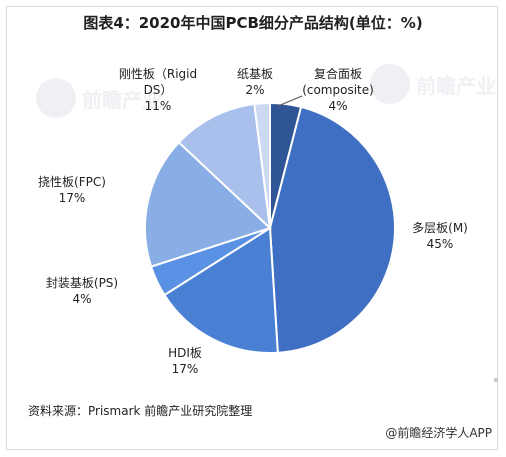  What do you see at coordinates (158, 106) in the screenshot?
I see `slice-value-label: 11%` at bounding box center [158, 106].